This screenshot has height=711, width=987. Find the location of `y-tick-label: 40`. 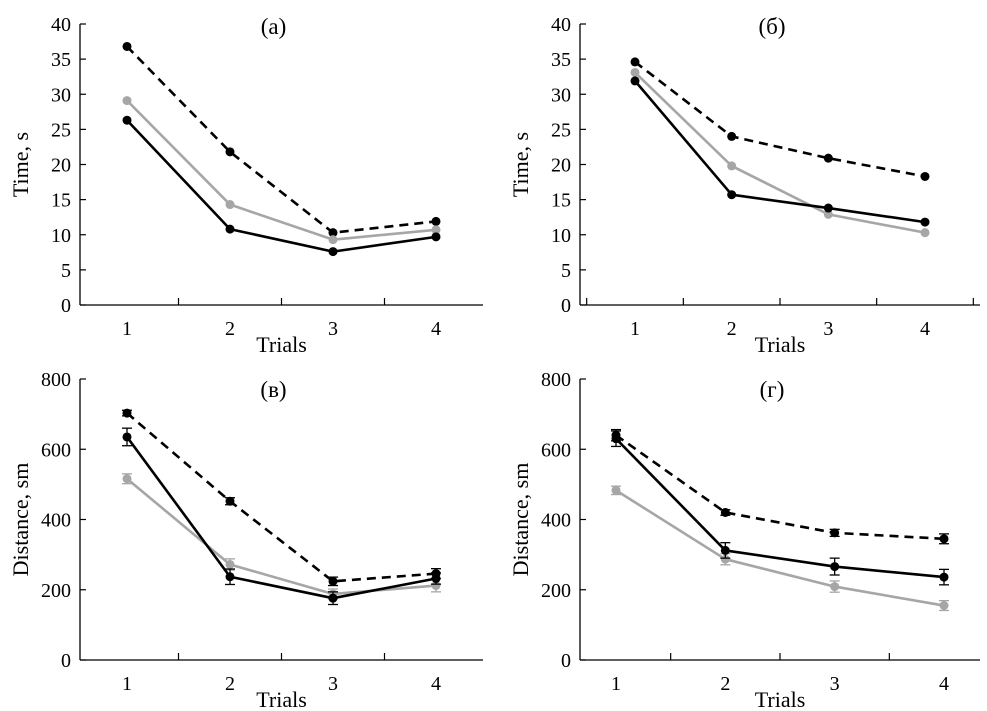

y-tick-label: 40 is located at coordinates (61, 25).